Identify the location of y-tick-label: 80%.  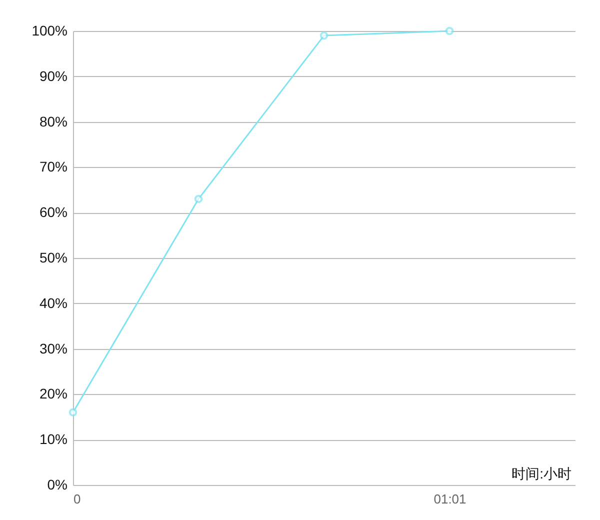
(53, 121).